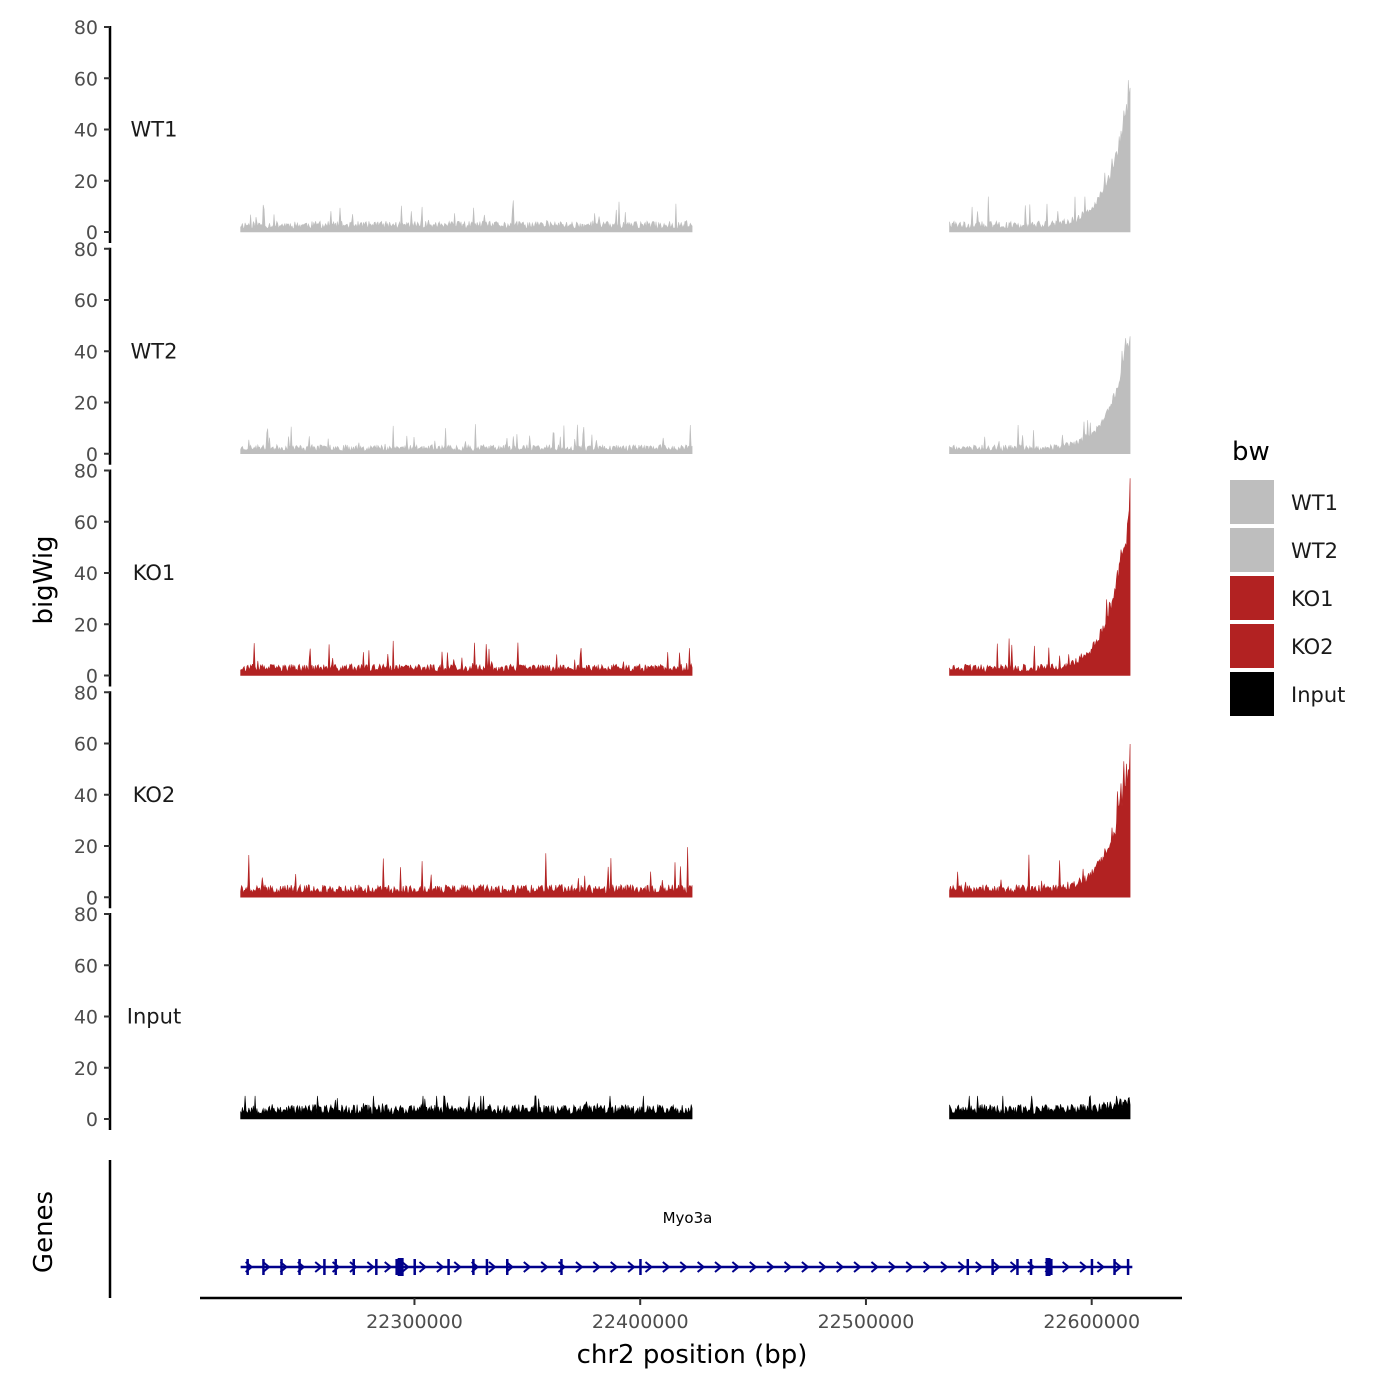  I want to click on legend-label-wt1: WT1, so click(1314, 503).